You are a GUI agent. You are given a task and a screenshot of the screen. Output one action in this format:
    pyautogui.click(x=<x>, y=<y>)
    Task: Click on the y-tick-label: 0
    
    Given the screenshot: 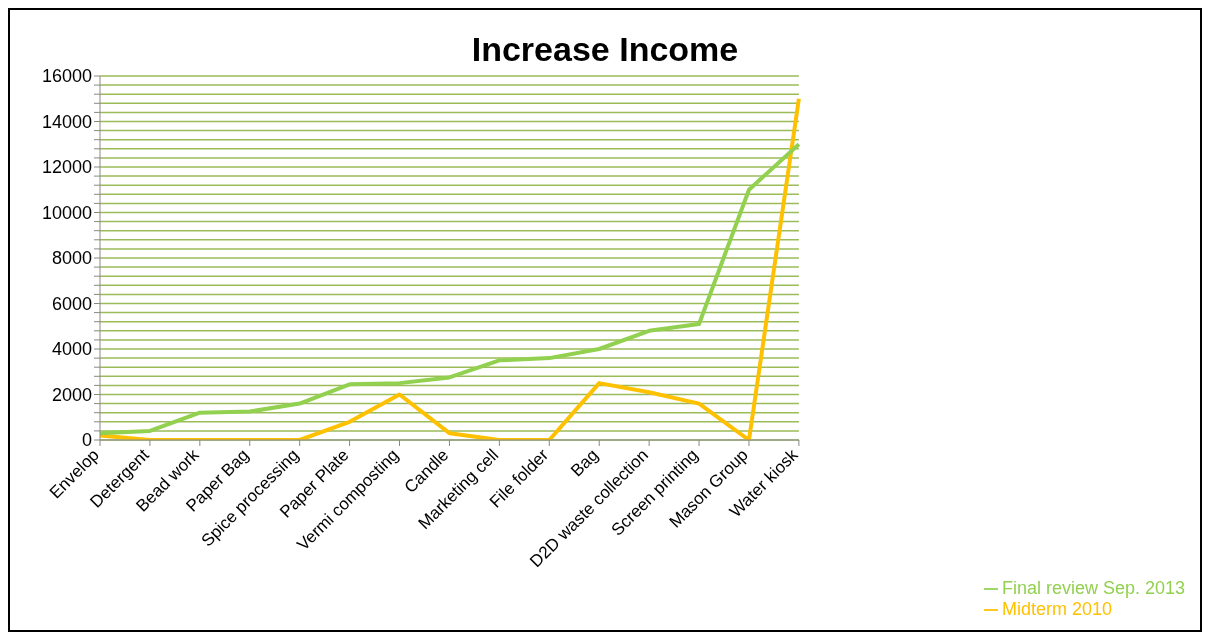 What is the action you would take?
    pyautogui.click(x=86, y=440)
    